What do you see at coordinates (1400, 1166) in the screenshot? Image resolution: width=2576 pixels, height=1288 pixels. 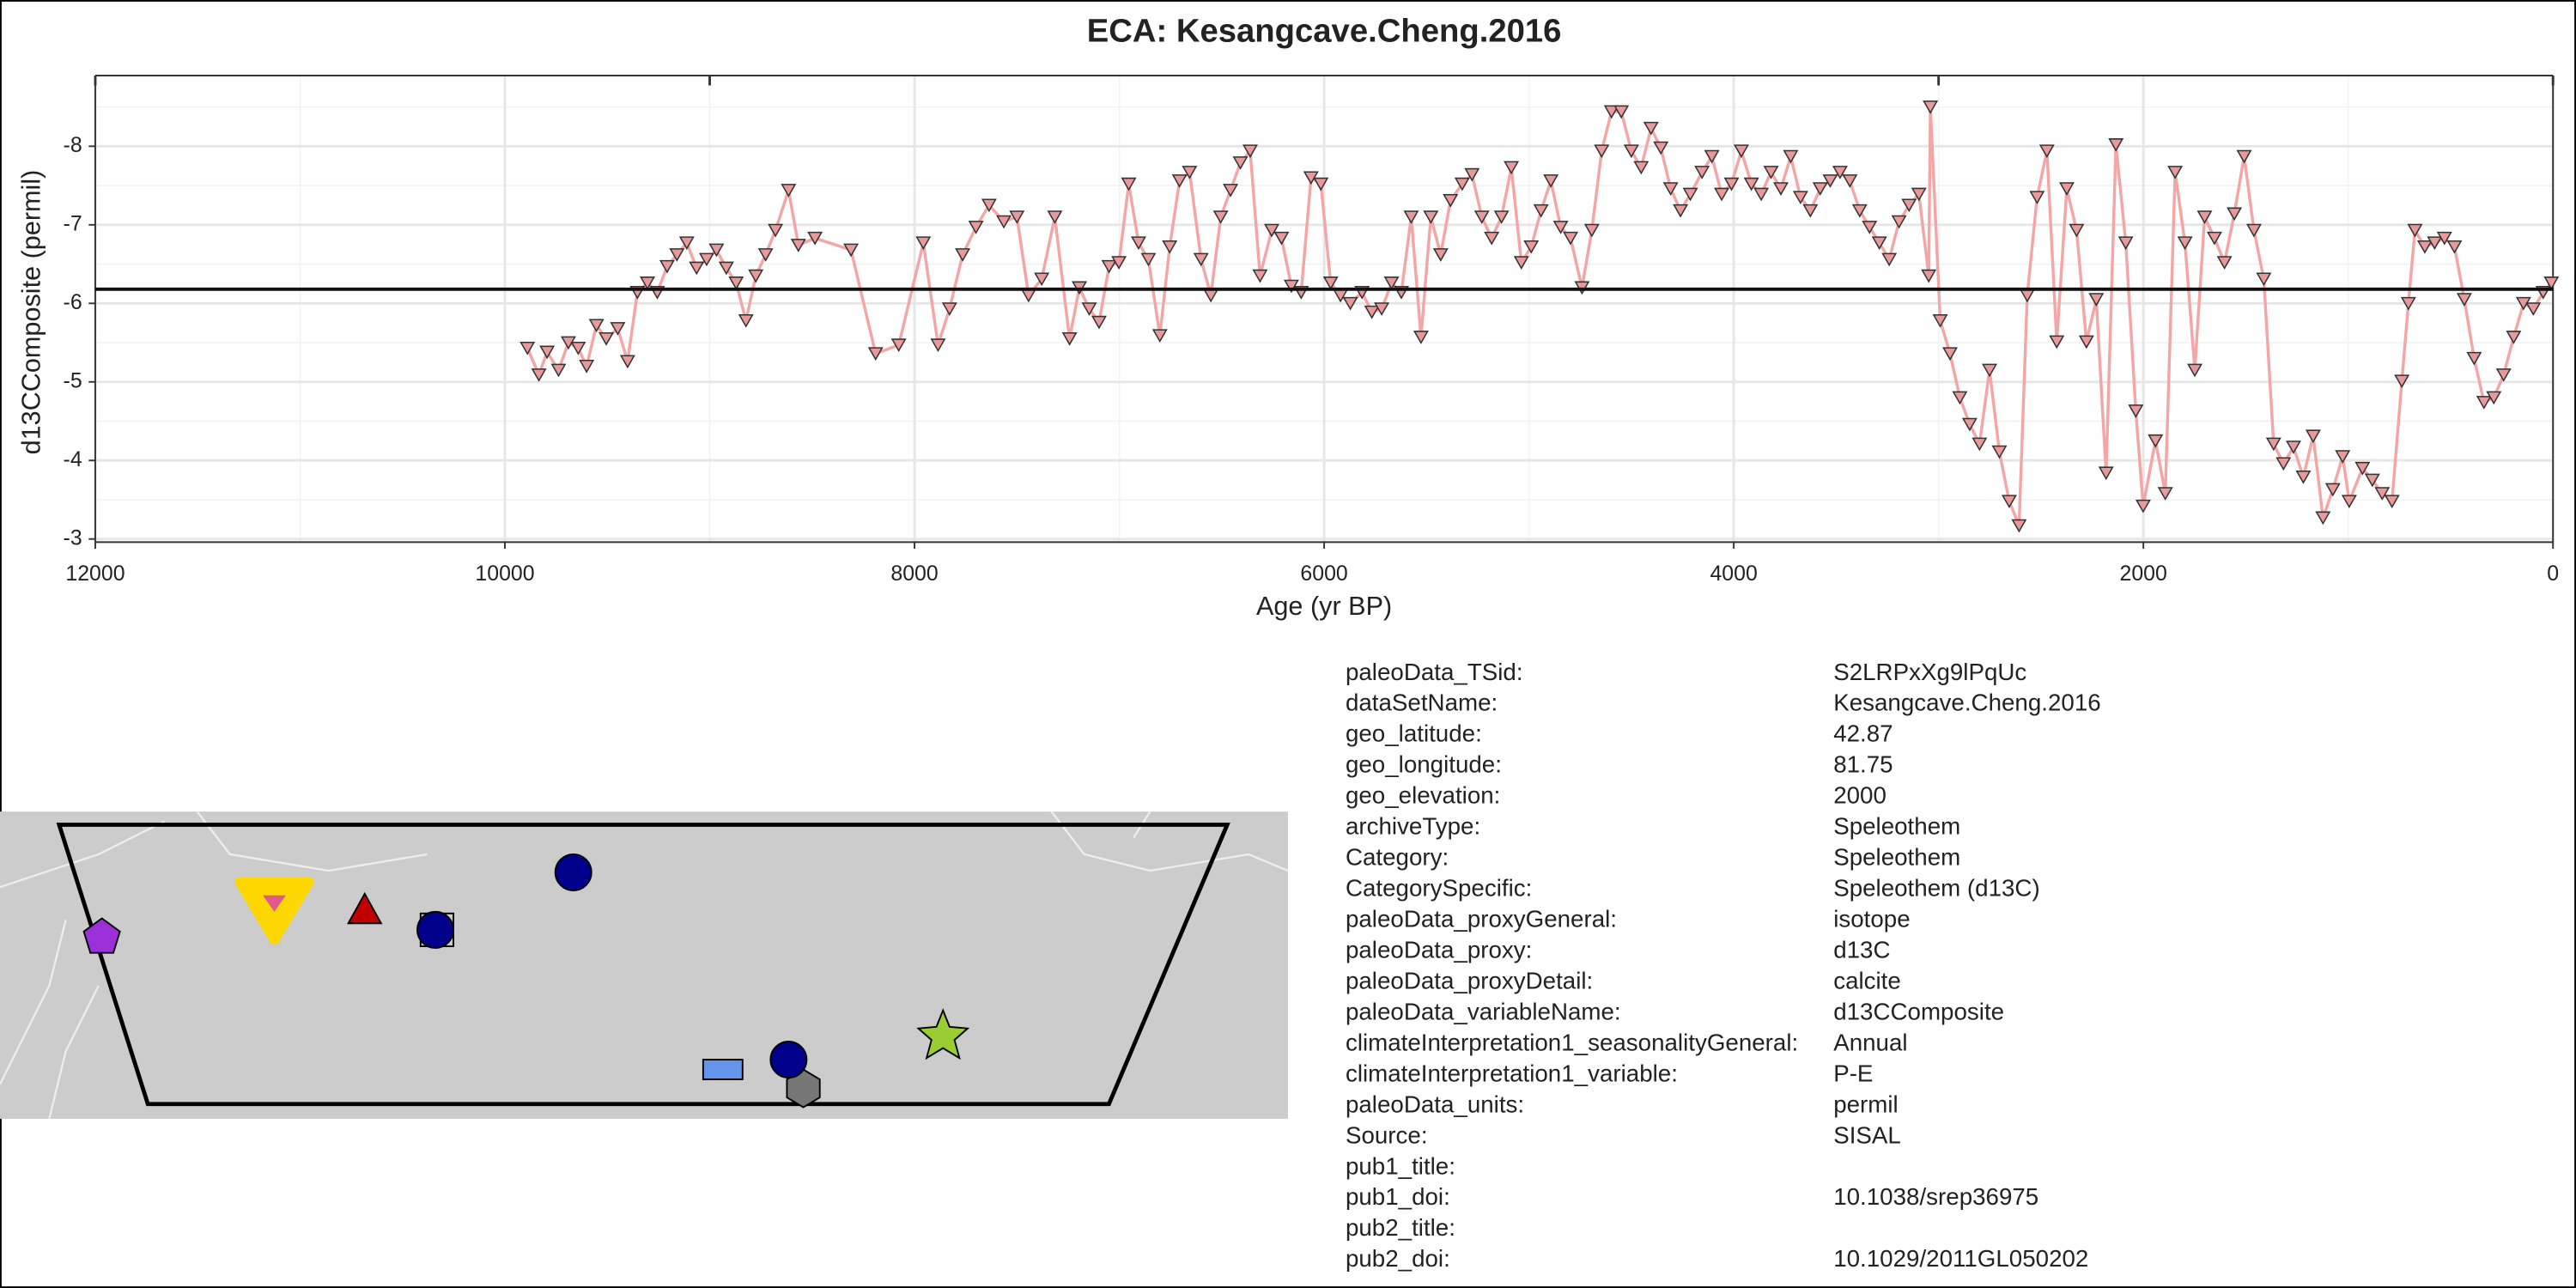 I see `meta-key: pub1_title:` at bounding box center [1400, 1166].